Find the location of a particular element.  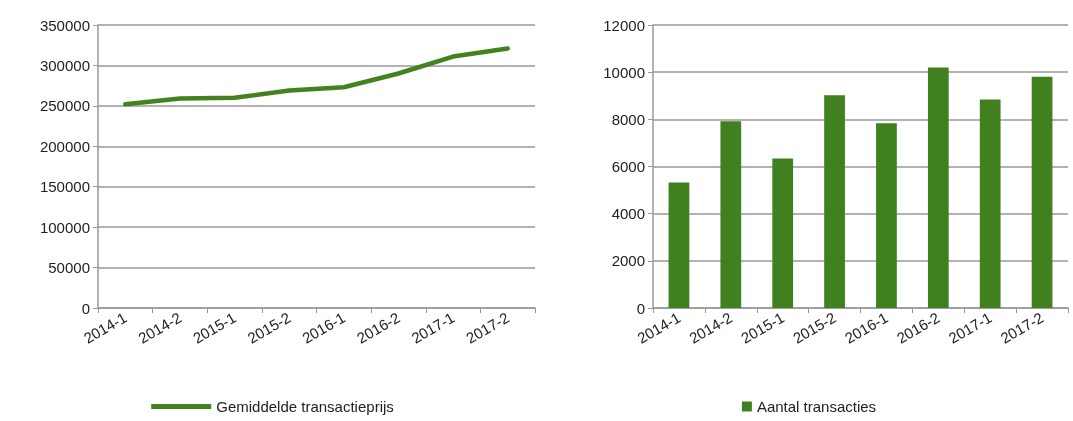

y-tick-label: 300000 is located at coordinates (64, 65).